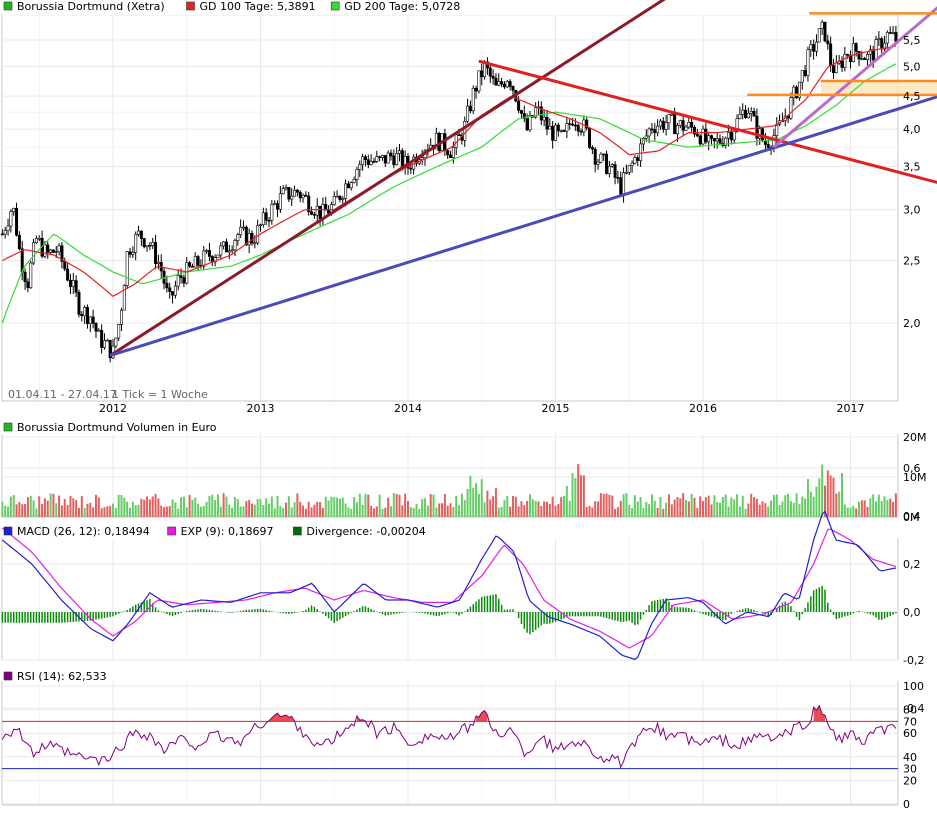 Image resolution: width=937 pixels, height=814 pixels. What do you see at coordinates (912, 67) in the screenshot?
I see `price-tick-label: 5,0` at bounding box center [912, 67].